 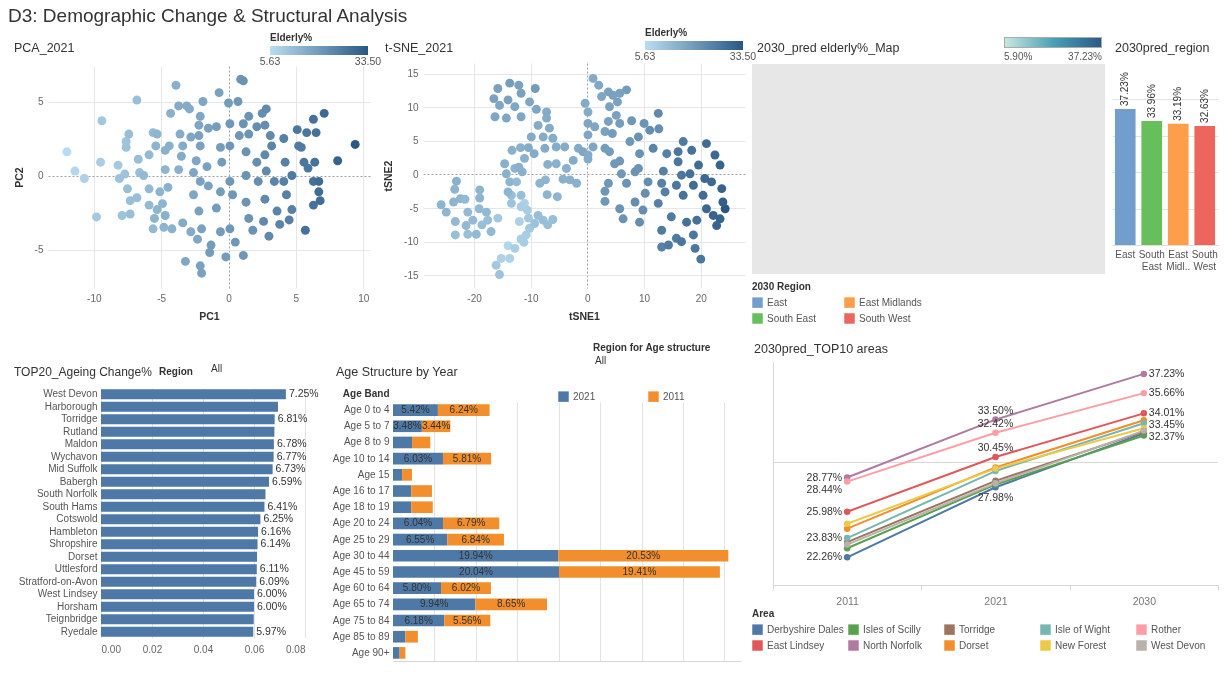 I want to click on data-label: 9.94%, so click(x=434, y=604).